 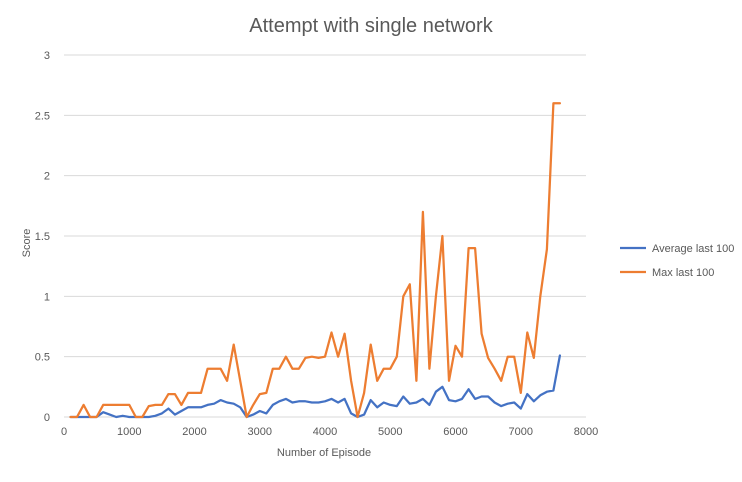 I want to click on y-tick-label: 0, so click(x=47, y=418).